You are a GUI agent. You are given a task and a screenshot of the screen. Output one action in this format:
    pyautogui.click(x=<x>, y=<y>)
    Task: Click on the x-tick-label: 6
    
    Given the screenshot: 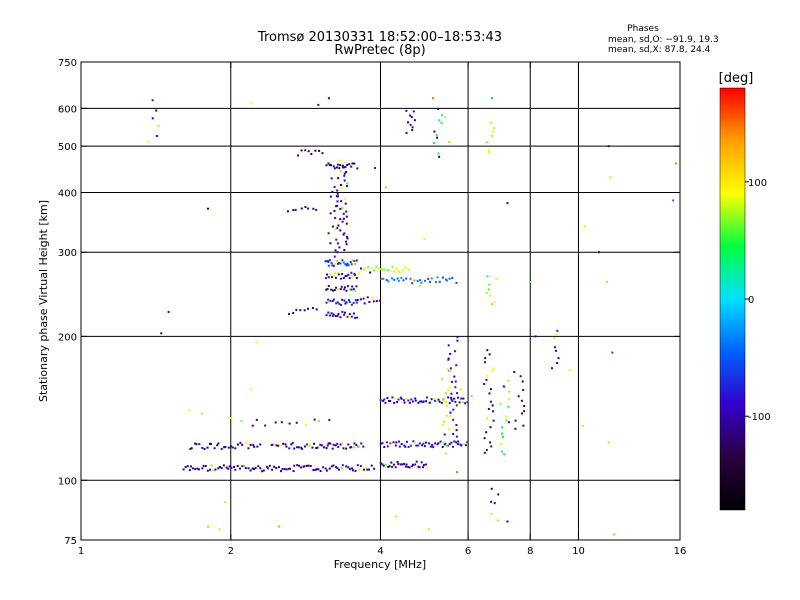 What is the action you would take?
    pyautogui.click(x=468, y=551)
    